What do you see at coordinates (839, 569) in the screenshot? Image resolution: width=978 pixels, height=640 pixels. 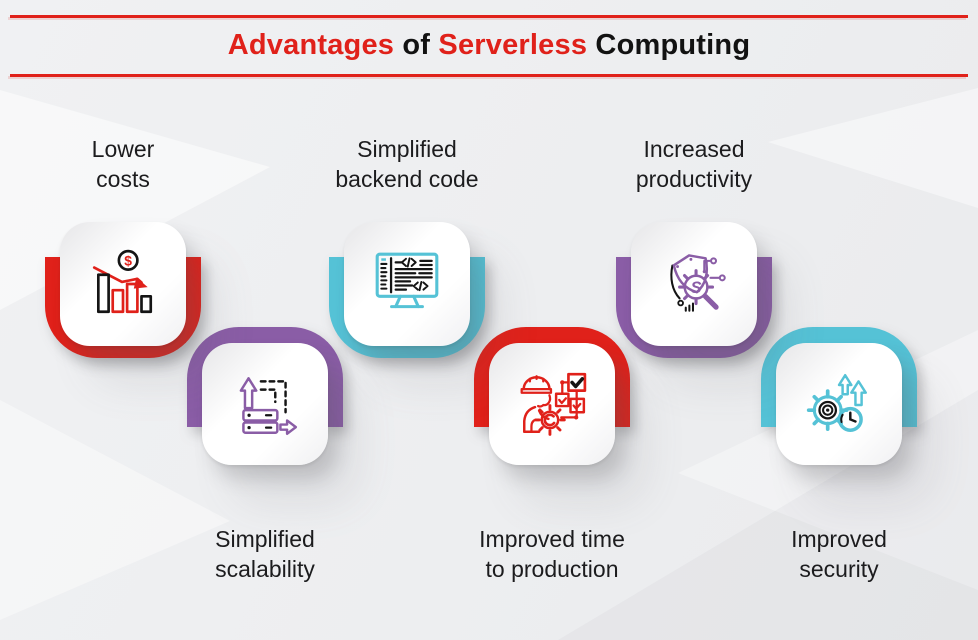 I see `label-line: security` at bounding box center [839, 569].